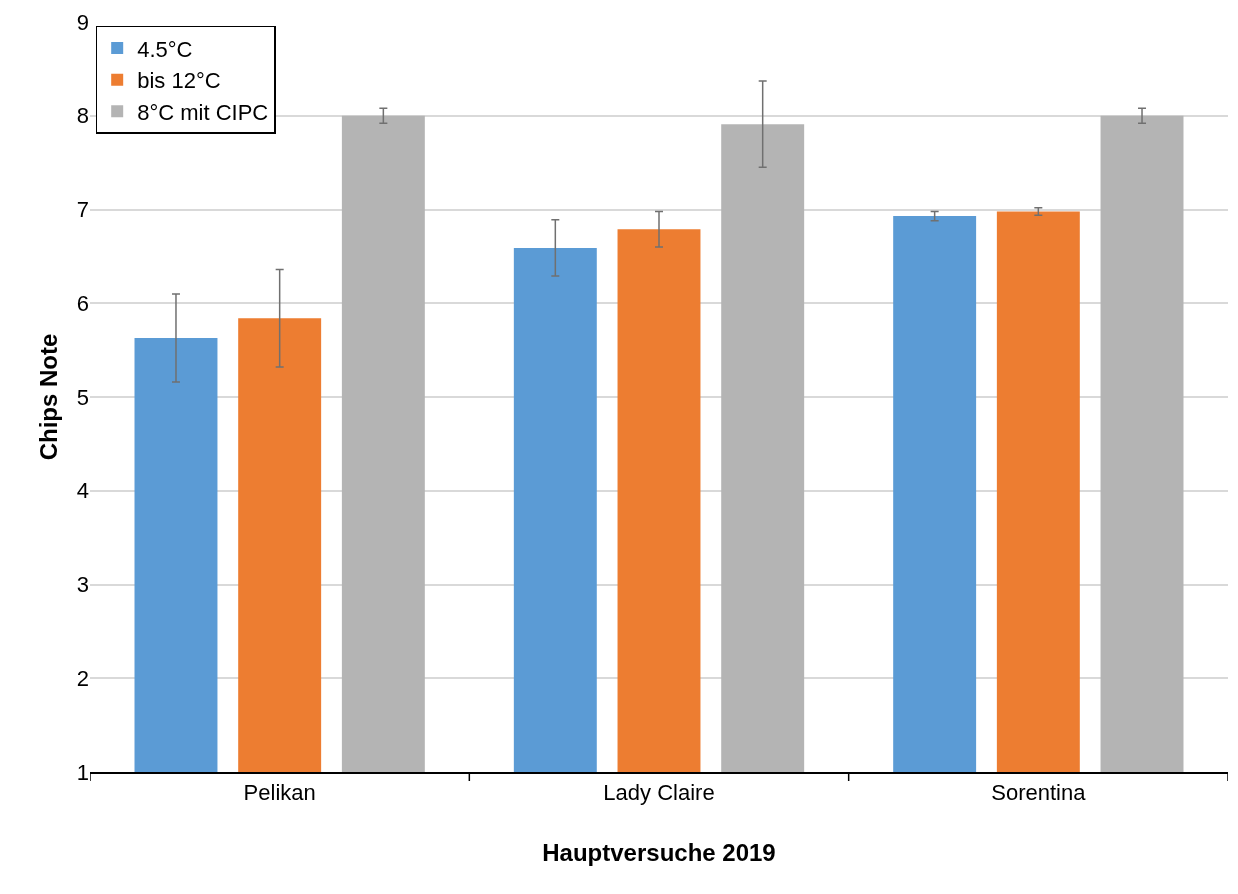 This screenshot has height=894, width=1238. What do you see at coordinates (82, 22) in the screenshot?
I see `y-tick-label: 9` at bounding box center [82, 22].